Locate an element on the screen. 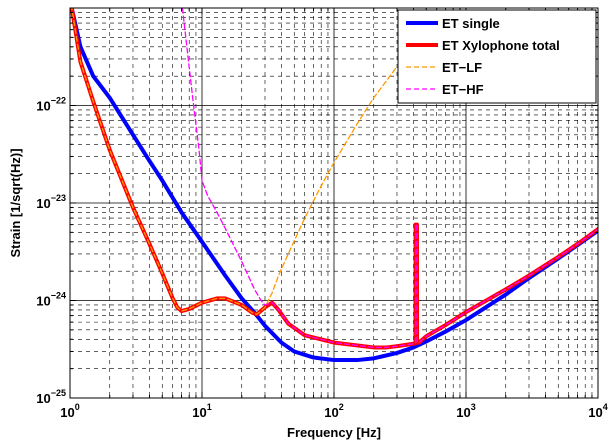 This screenshot has width=608, height=442. y-tick-label: 10−22 is located at coordinates (51, 105).